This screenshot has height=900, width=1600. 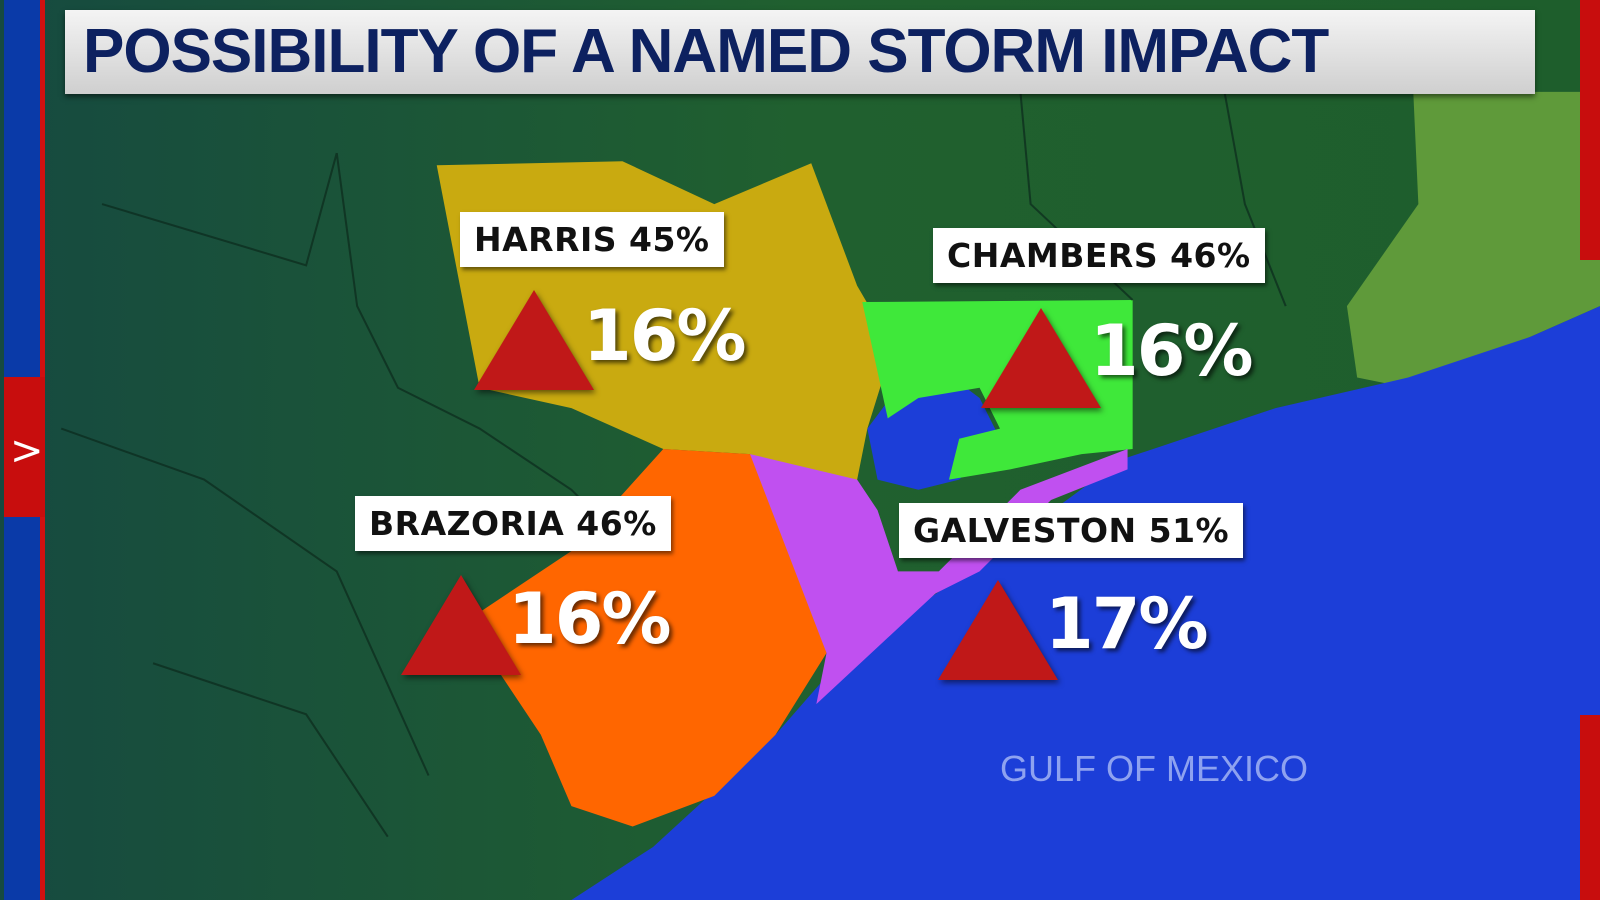 I want to click on louisiana-land, so click(x=1473, y=239).